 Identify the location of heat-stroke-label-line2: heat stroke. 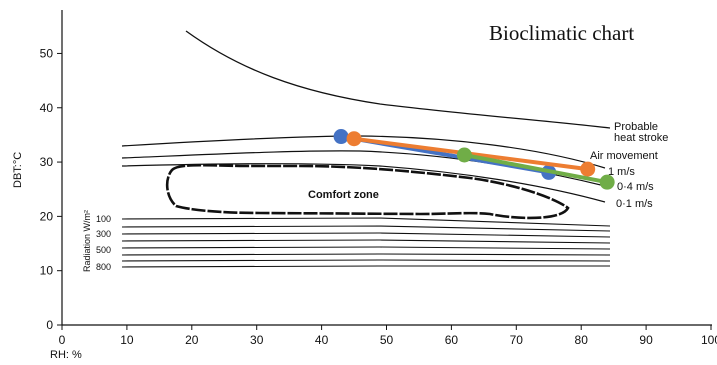
(641, 138).